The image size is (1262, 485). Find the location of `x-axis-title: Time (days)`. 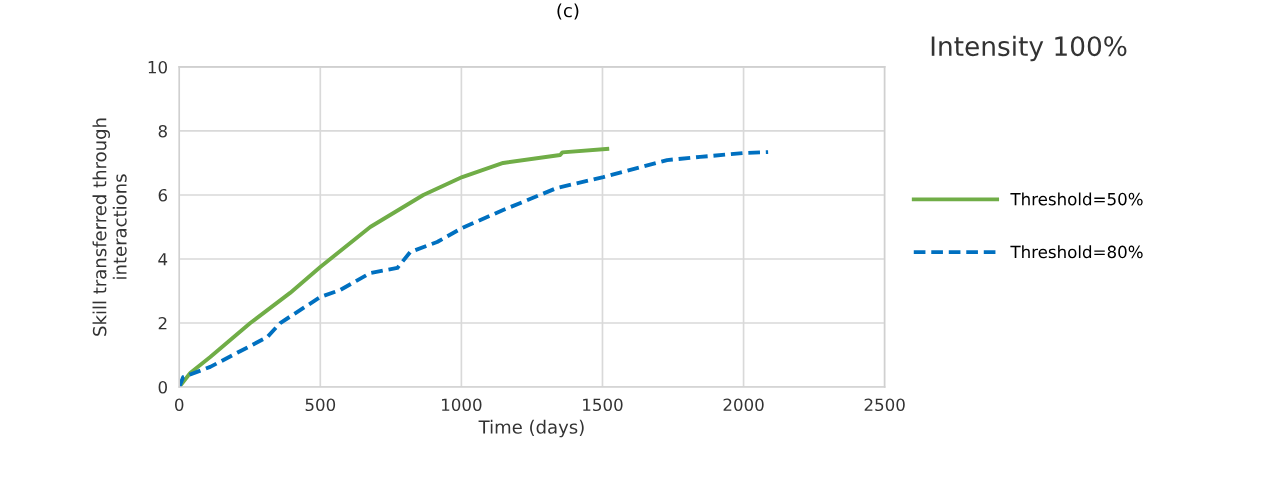

x-axis-title: Time (days) is located at coordinates (531, 428).